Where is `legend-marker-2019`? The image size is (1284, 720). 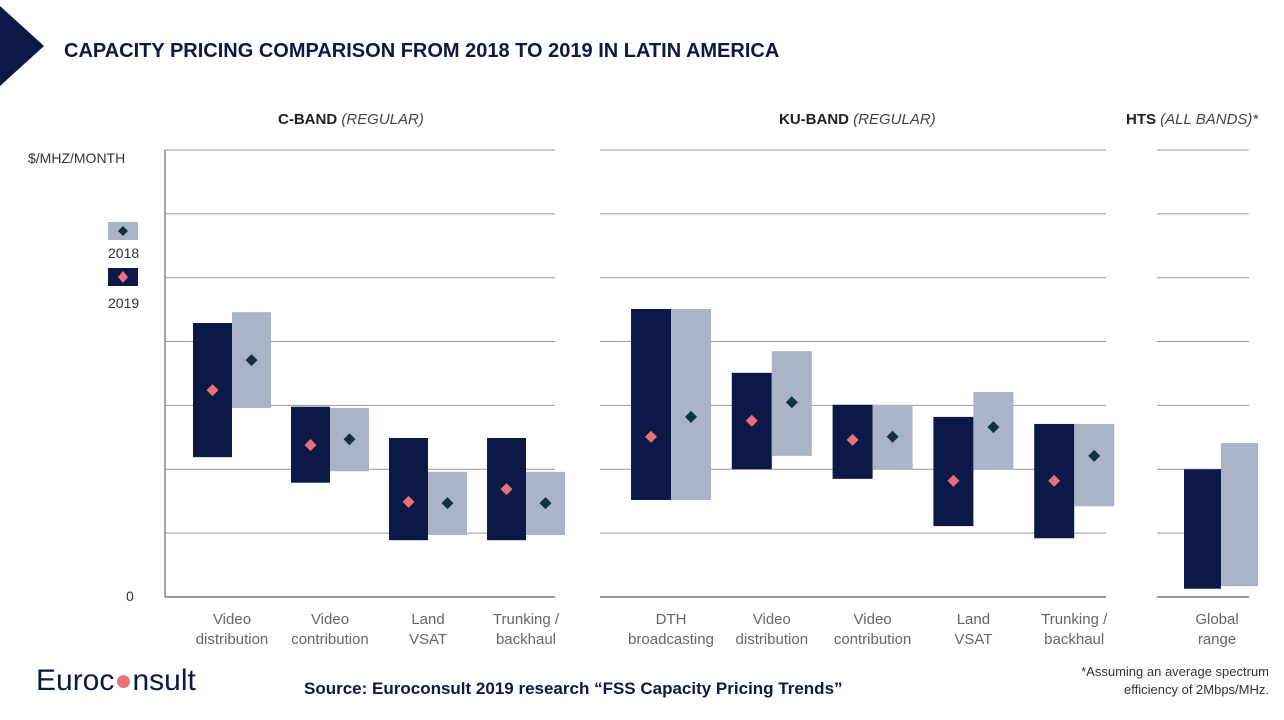 legend-marker-2019 is located at coordinates (123, 277).